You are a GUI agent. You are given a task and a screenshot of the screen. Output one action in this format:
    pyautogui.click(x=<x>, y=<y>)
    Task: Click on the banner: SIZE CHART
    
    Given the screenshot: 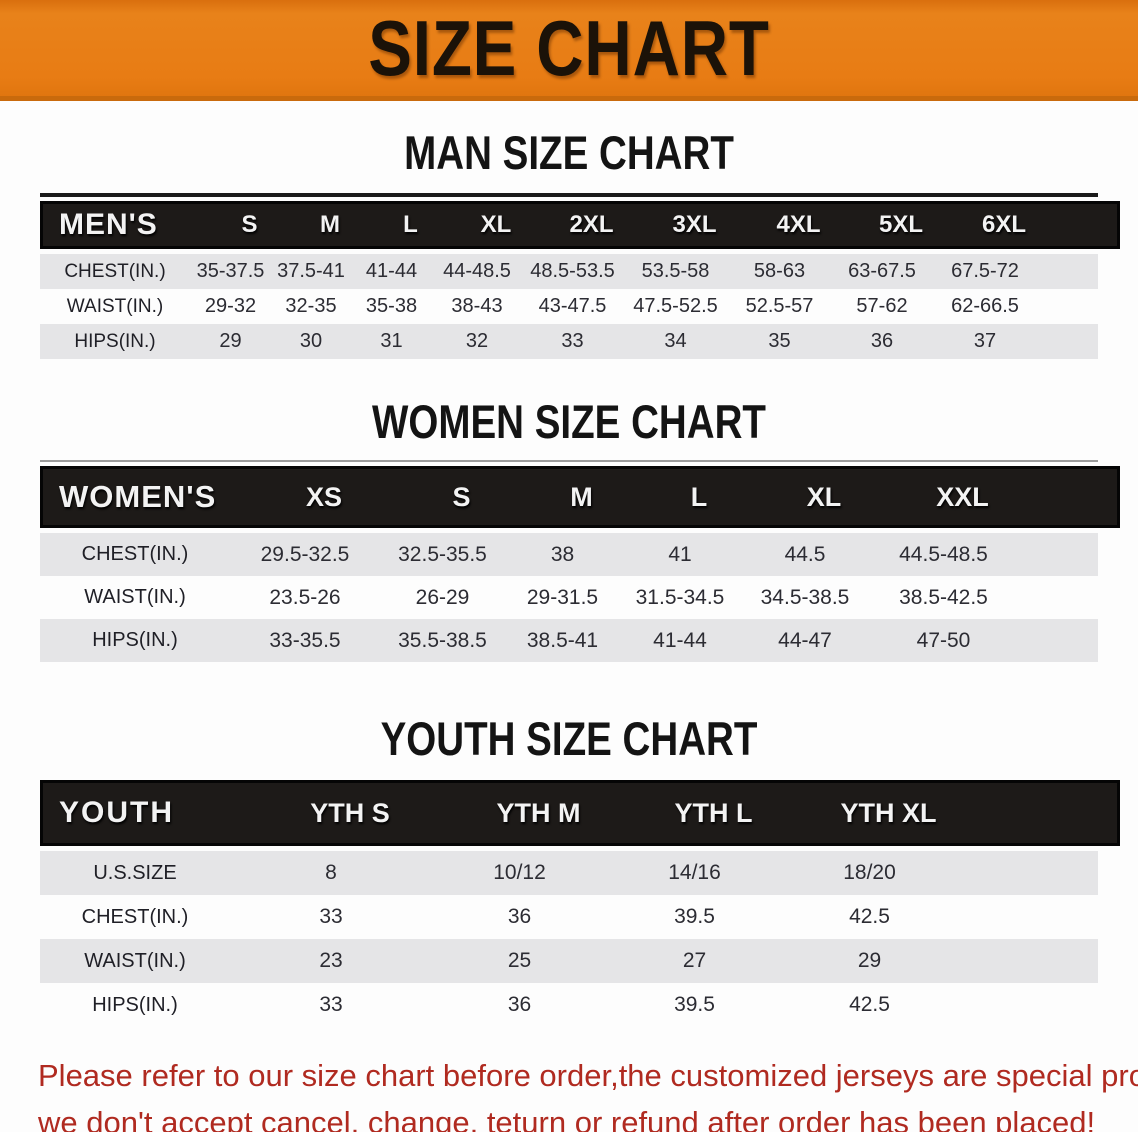 What is the action you would take?
    pyautogui.click(x=569, y=50)
    